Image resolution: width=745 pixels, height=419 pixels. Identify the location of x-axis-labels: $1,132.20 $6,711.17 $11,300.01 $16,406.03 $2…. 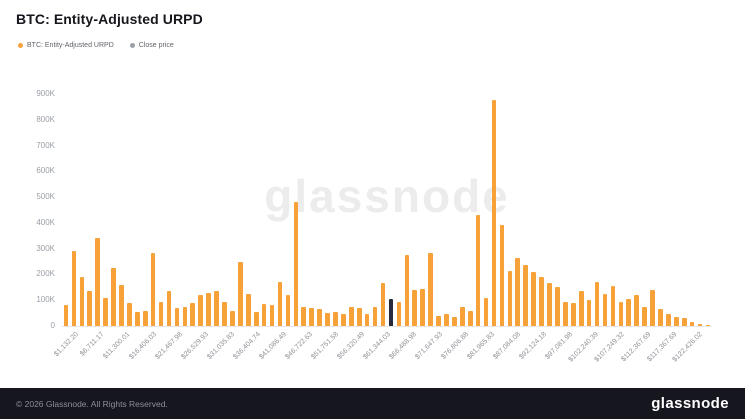
(382, 356).